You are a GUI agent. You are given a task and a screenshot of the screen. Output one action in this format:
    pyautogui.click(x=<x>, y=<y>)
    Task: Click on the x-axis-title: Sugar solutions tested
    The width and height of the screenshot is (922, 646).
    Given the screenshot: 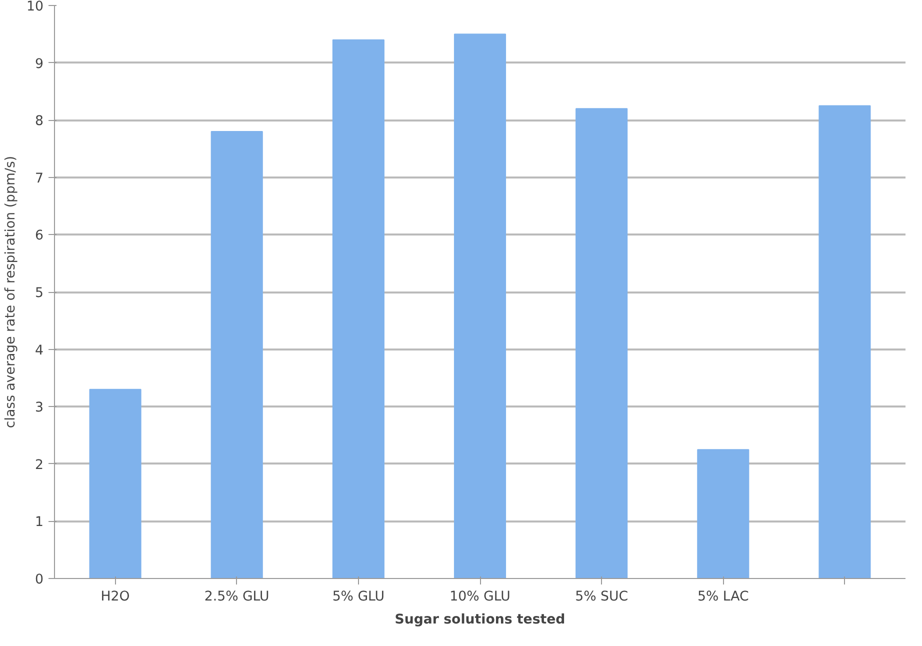 What is the action you would take?
    pyautogui.click(x=480, y=620)
    